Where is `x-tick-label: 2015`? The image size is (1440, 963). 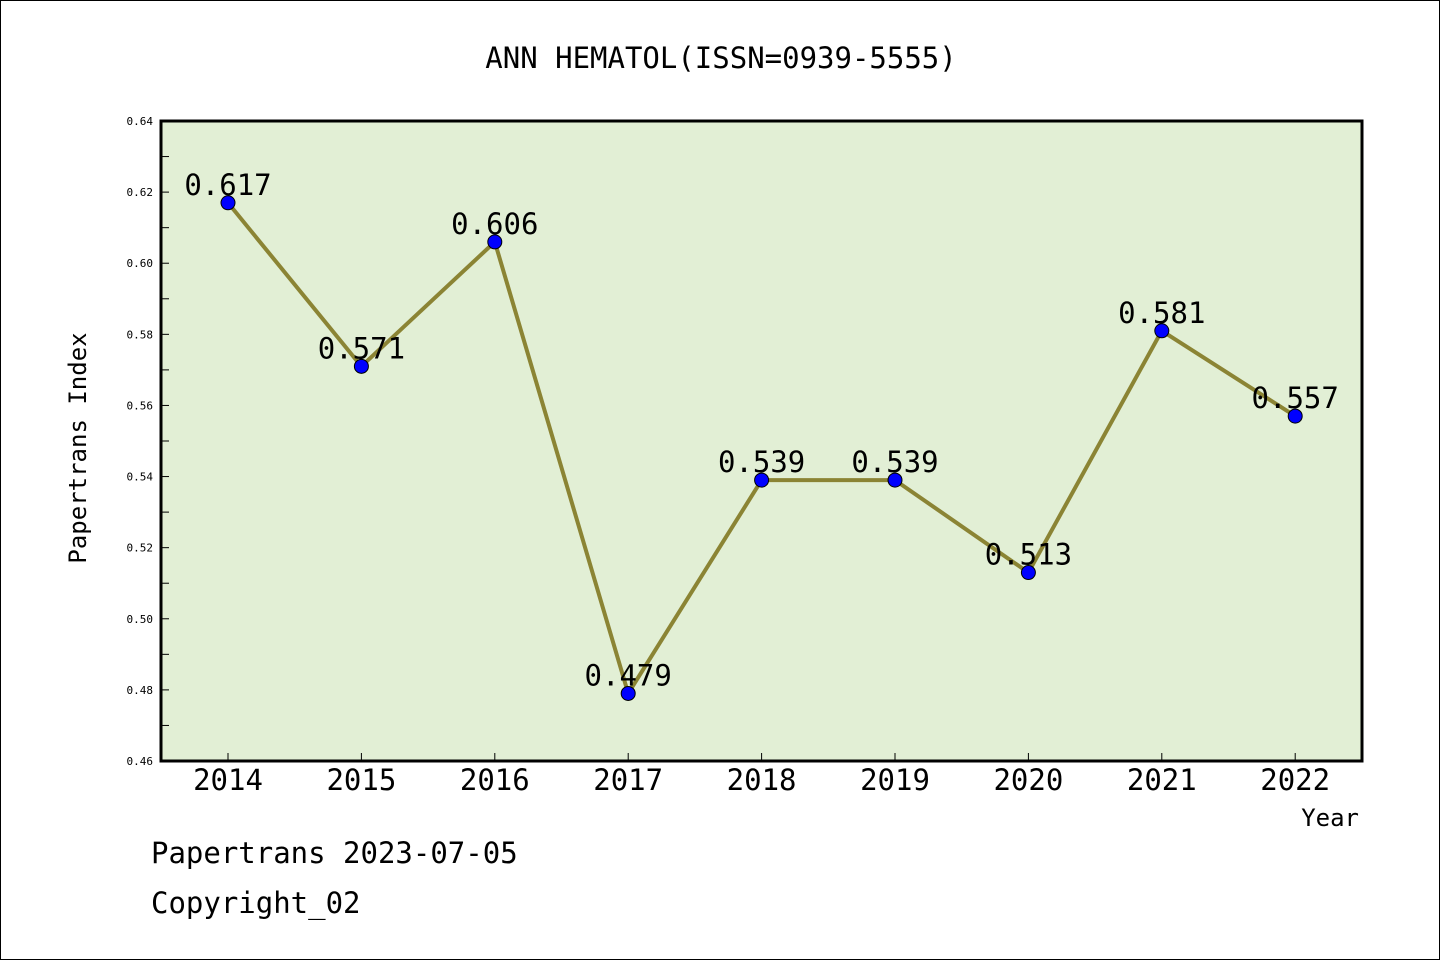
x-tick-label: 2015 is located at coordinates (361, 780).